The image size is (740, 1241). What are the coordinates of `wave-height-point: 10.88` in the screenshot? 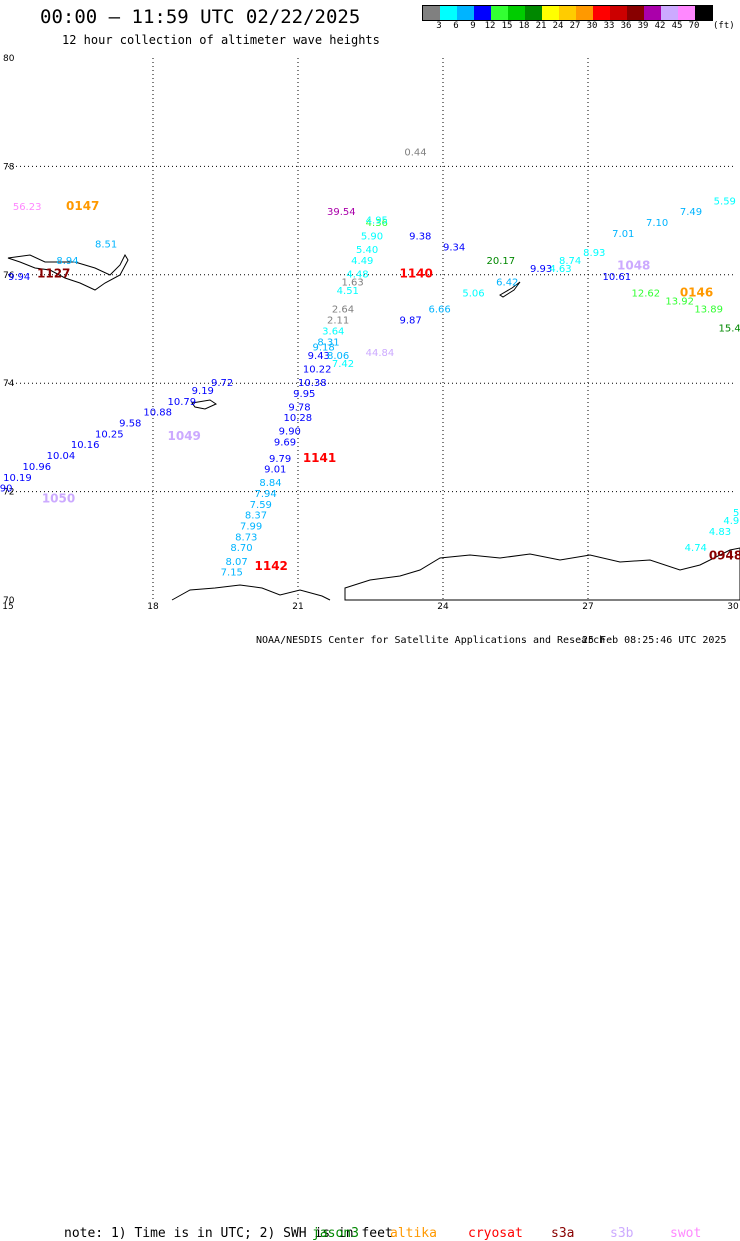 It's located at (157, 413).